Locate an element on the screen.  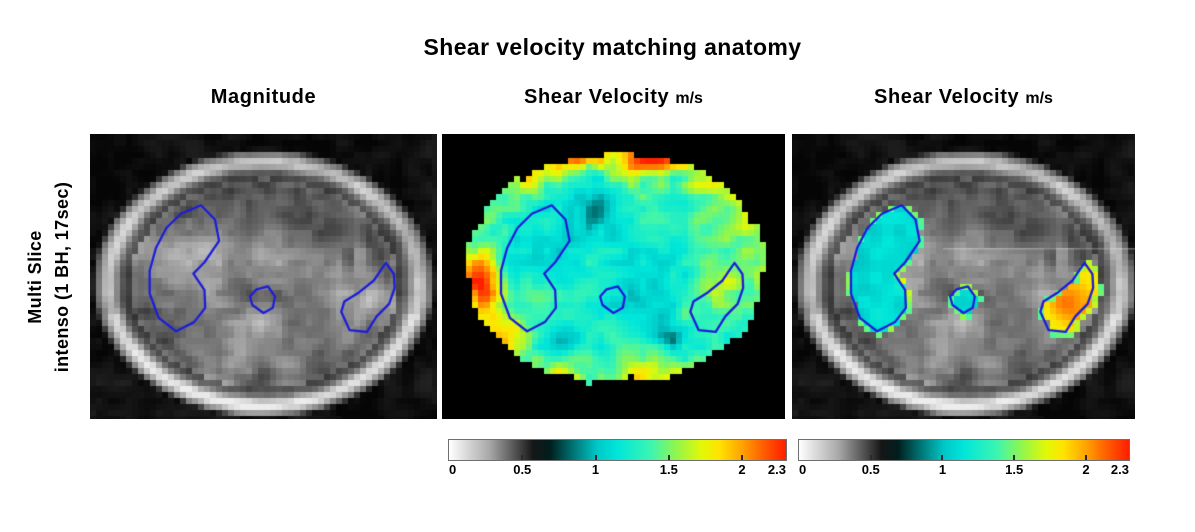
panel-title-magnitude: Magnitude is located at coordinates (263, 97).